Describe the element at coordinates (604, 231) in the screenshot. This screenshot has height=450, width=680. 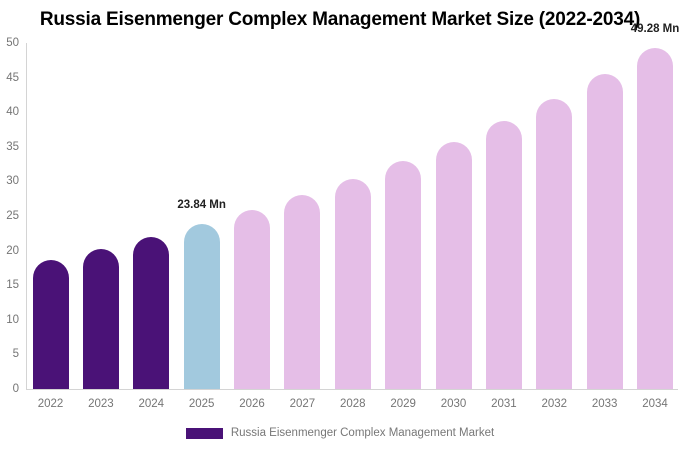
I see `bar-2033` at that location.